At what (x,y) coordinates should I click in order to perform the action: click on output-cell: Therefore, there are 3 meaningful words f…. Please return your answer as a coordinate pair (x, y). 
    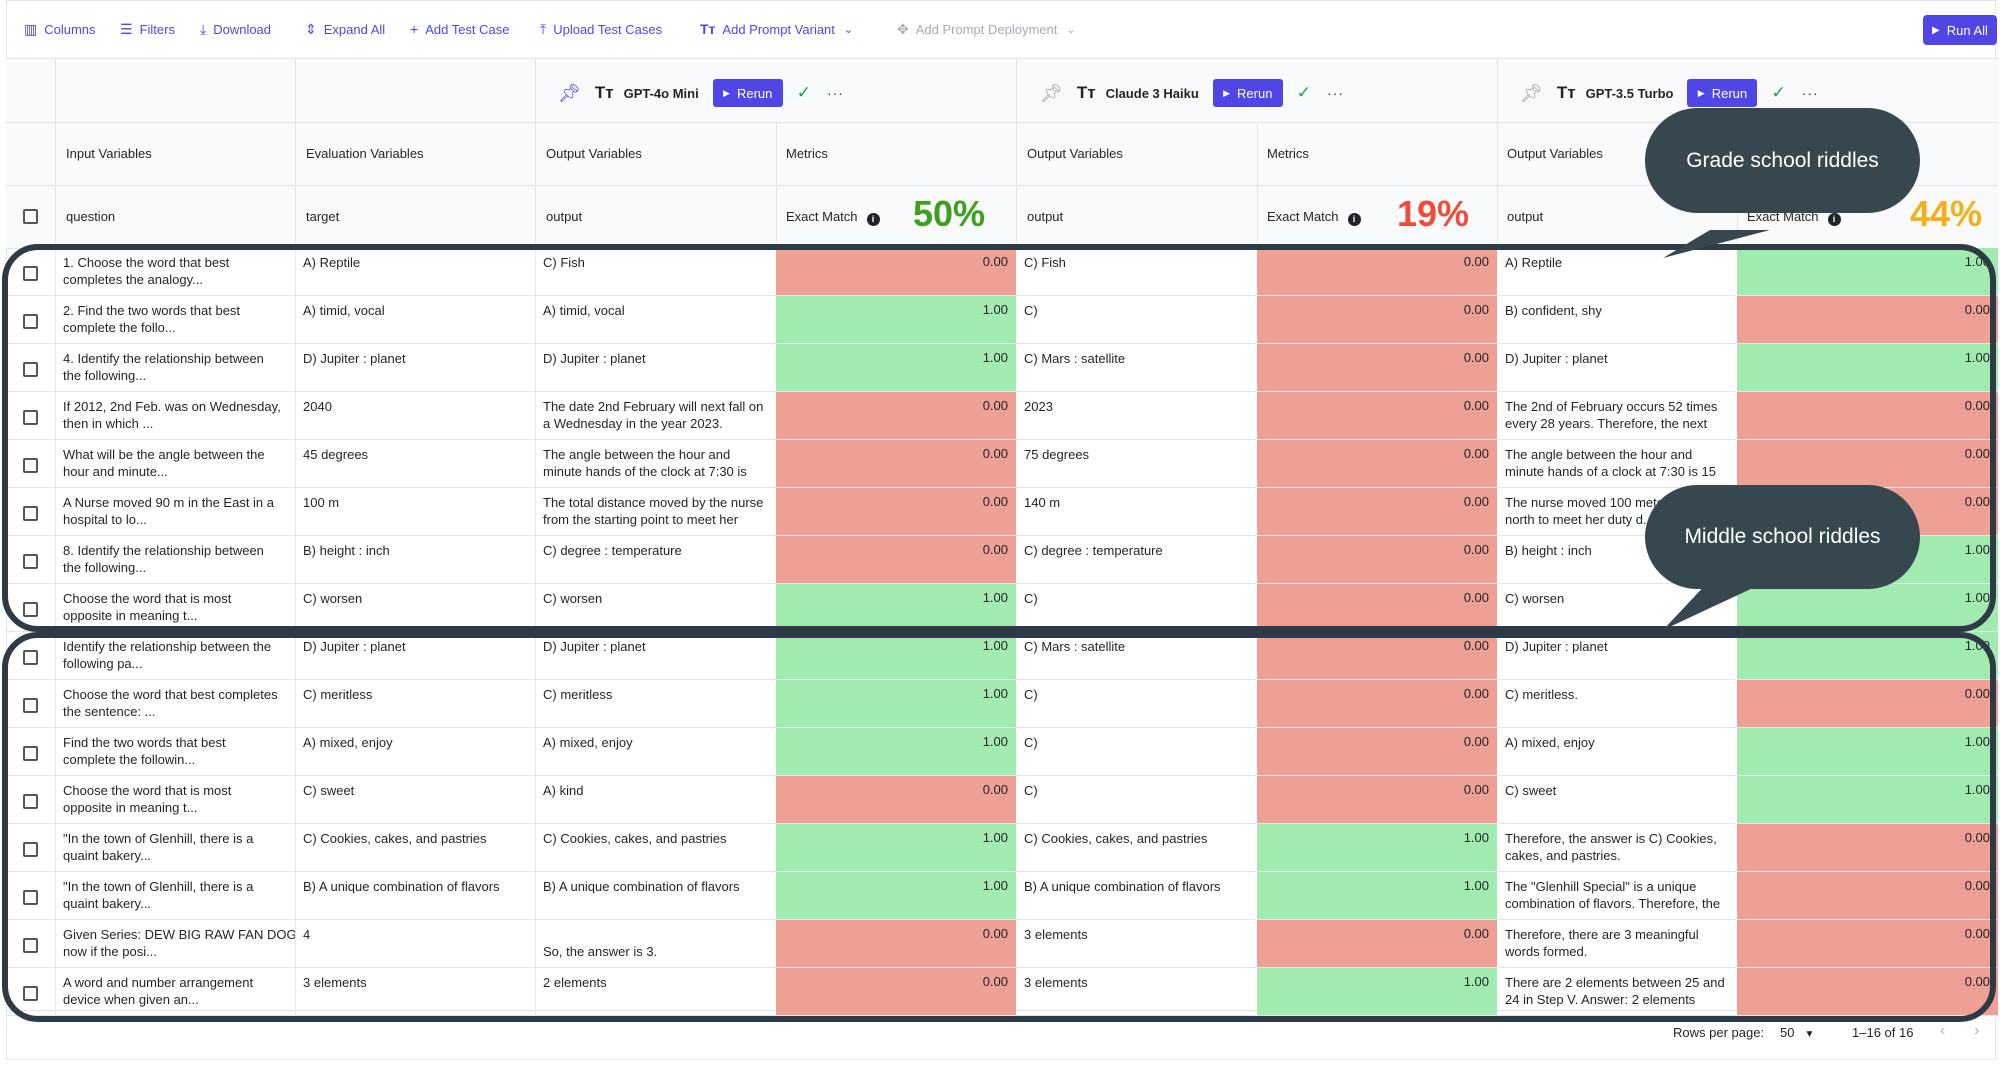
    Looking at the image, I should click on (1617, 946).